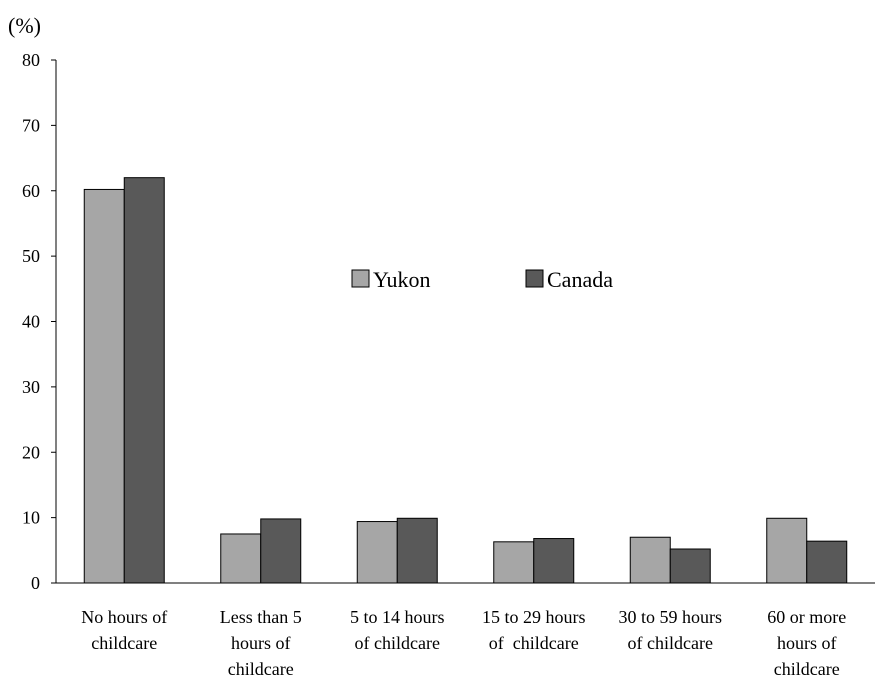 The width and height of the screenshot is (894, 682). Describe the element at coordinates (401, 279) in the screenshot. I see `legend-label-yukon: Yukon` at that location.